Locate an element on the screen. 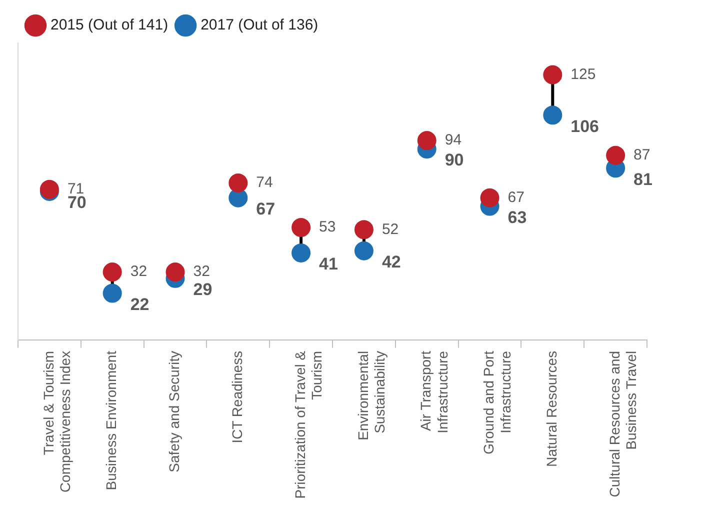 The height and width of the screenshot is (510, 703). x-tick-label: Ground and Port Infrastructure is located at coordinates (497, 402).